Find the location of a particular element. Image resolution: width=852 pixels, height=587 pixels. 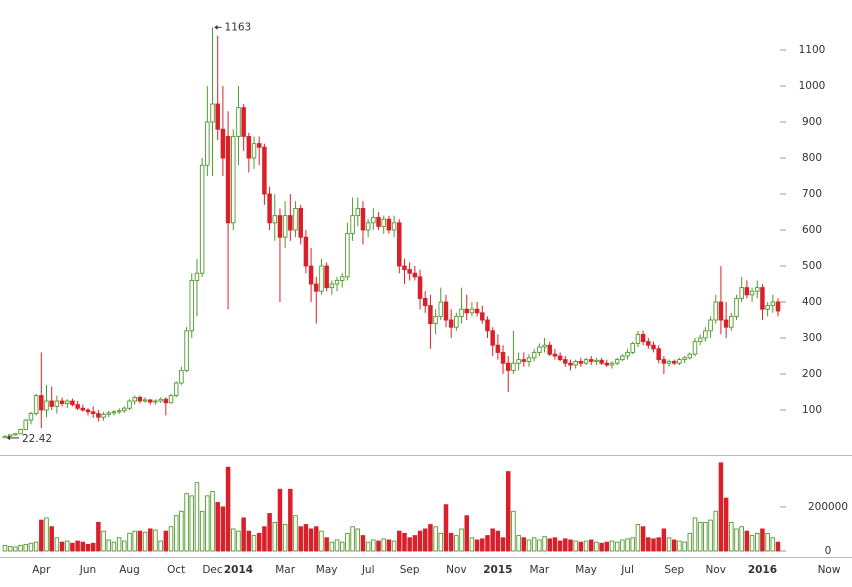

low-arrow-head is located at coordinates (8, 438).